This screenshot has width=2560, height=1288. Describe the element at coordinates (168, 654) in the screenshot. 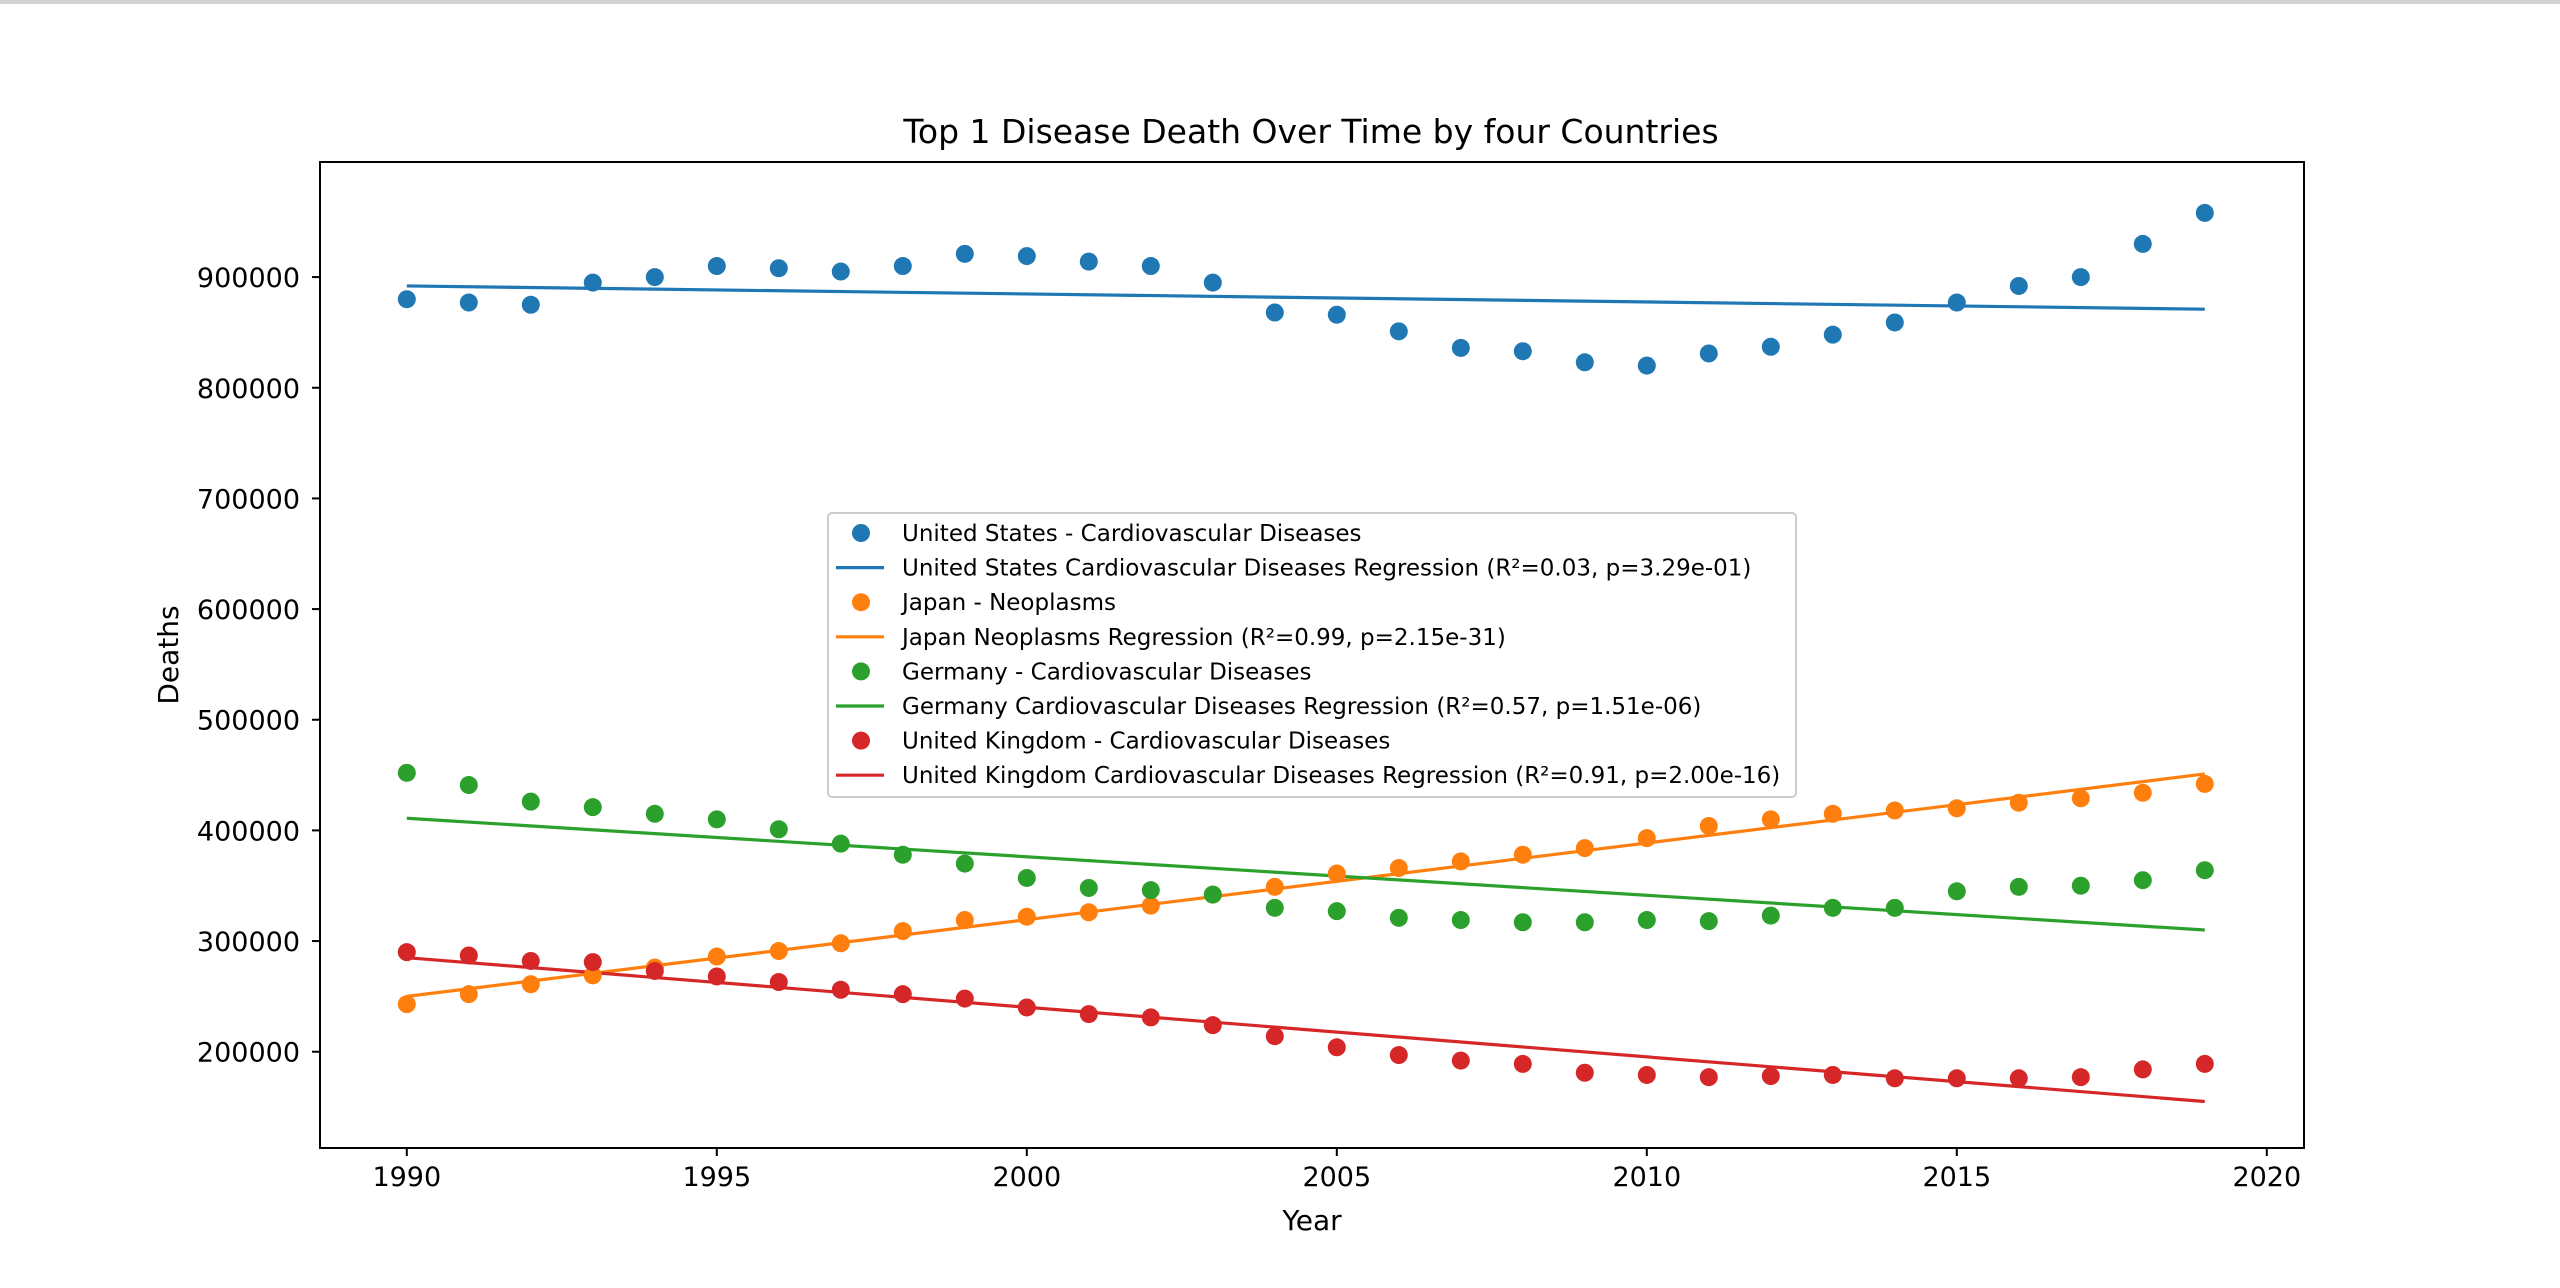

I see `y-axis-label: Deaths` at that location.